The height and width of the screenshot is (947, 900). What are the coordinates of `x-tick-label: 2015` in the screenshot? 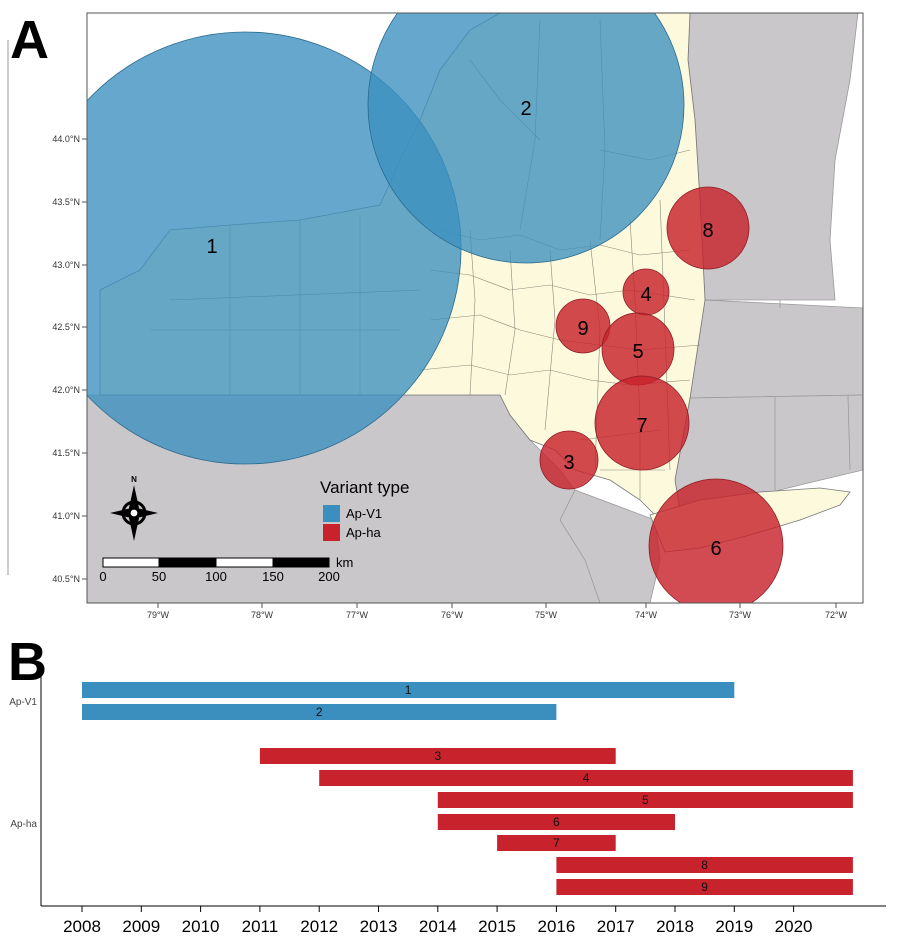 It's located at (497, 926).